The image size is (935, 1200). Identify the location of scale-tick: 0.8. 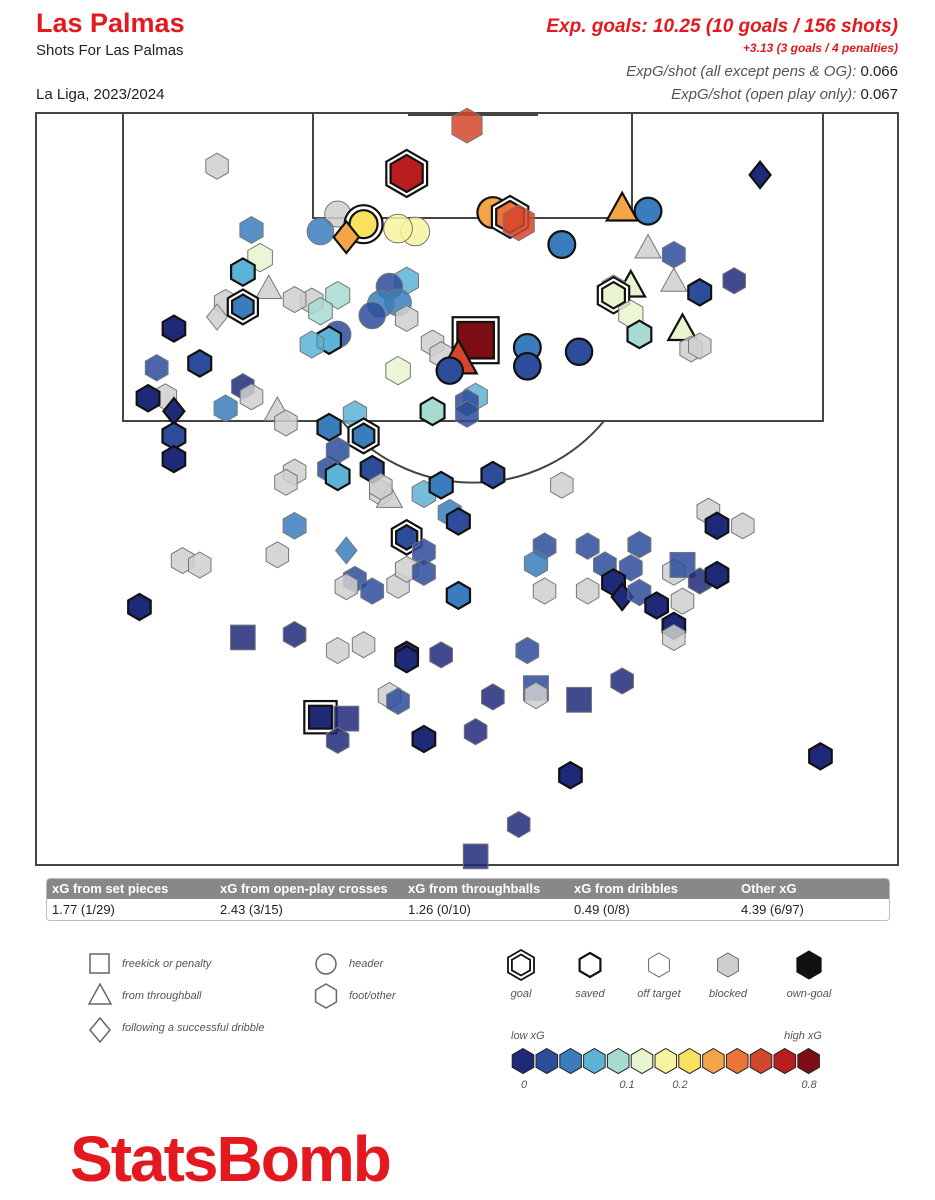
(809, 1085).